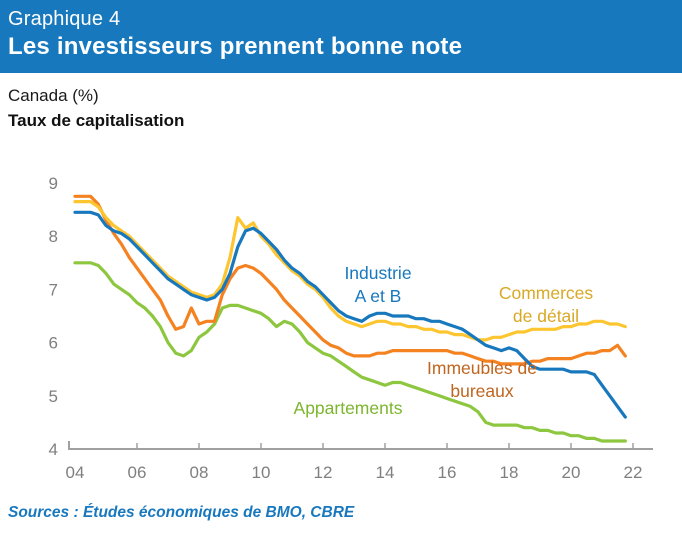 This screenshot has height=536, width=682. Describe the element at coordinates (53, 236) in the screenshot. I see `y-axis-tick-label: 8` at that location.